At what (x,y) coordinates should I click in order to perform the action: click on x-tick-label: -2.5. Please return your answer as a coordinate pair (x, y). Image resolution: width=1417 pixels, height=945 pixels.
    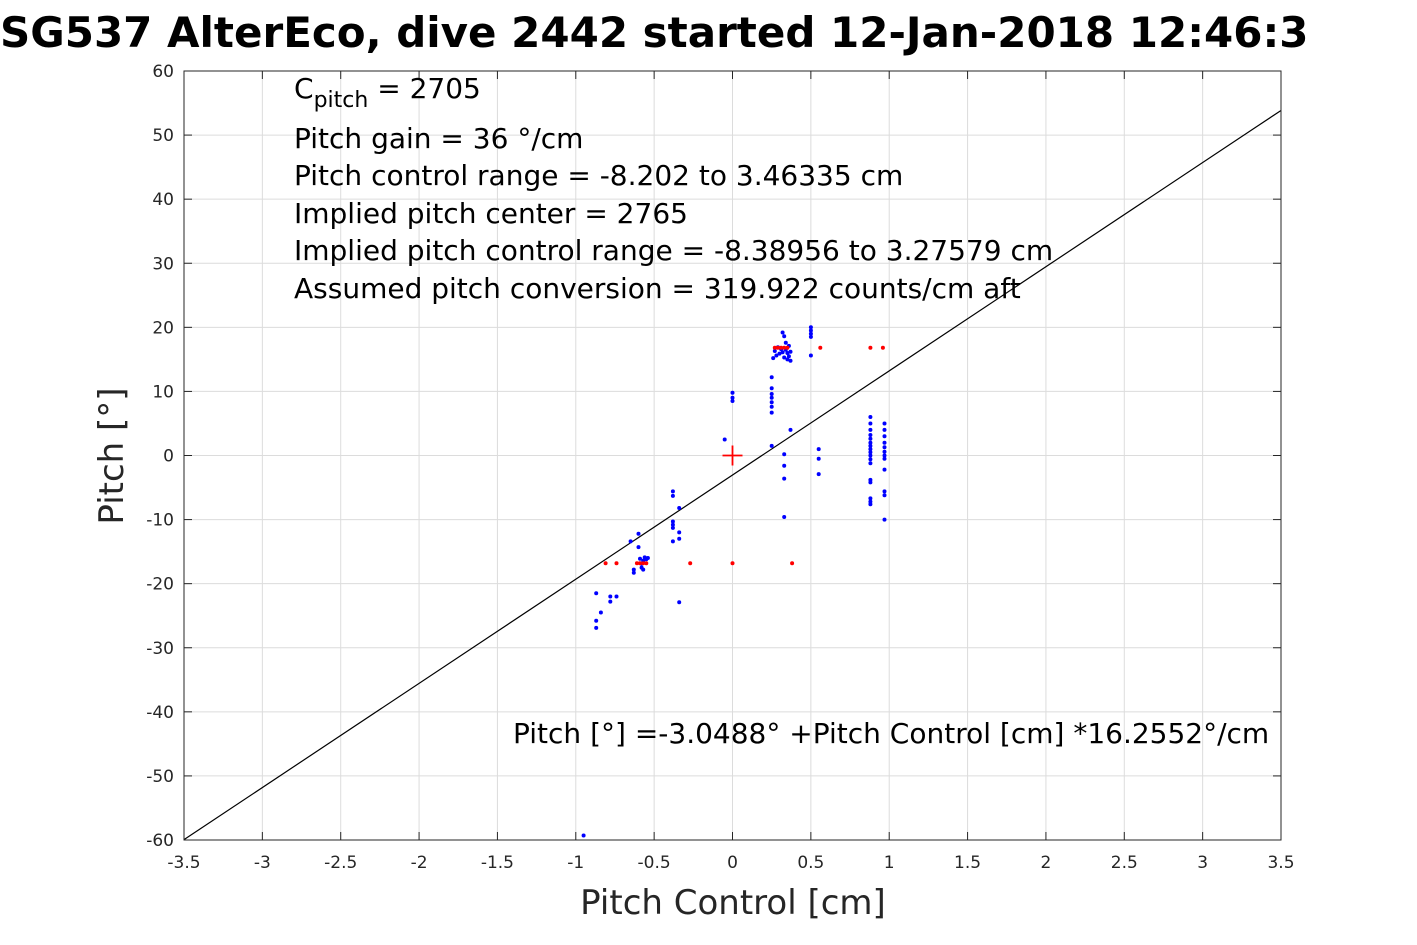
    Looking at the image, I should click on (340, 863).